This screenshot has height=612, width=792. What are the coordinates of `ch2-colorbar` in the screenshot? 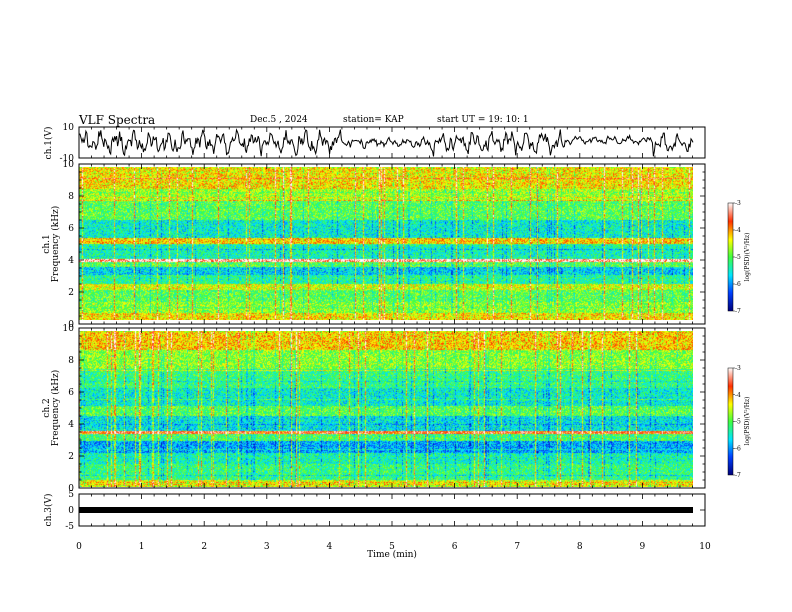 It's located at (730, 421).